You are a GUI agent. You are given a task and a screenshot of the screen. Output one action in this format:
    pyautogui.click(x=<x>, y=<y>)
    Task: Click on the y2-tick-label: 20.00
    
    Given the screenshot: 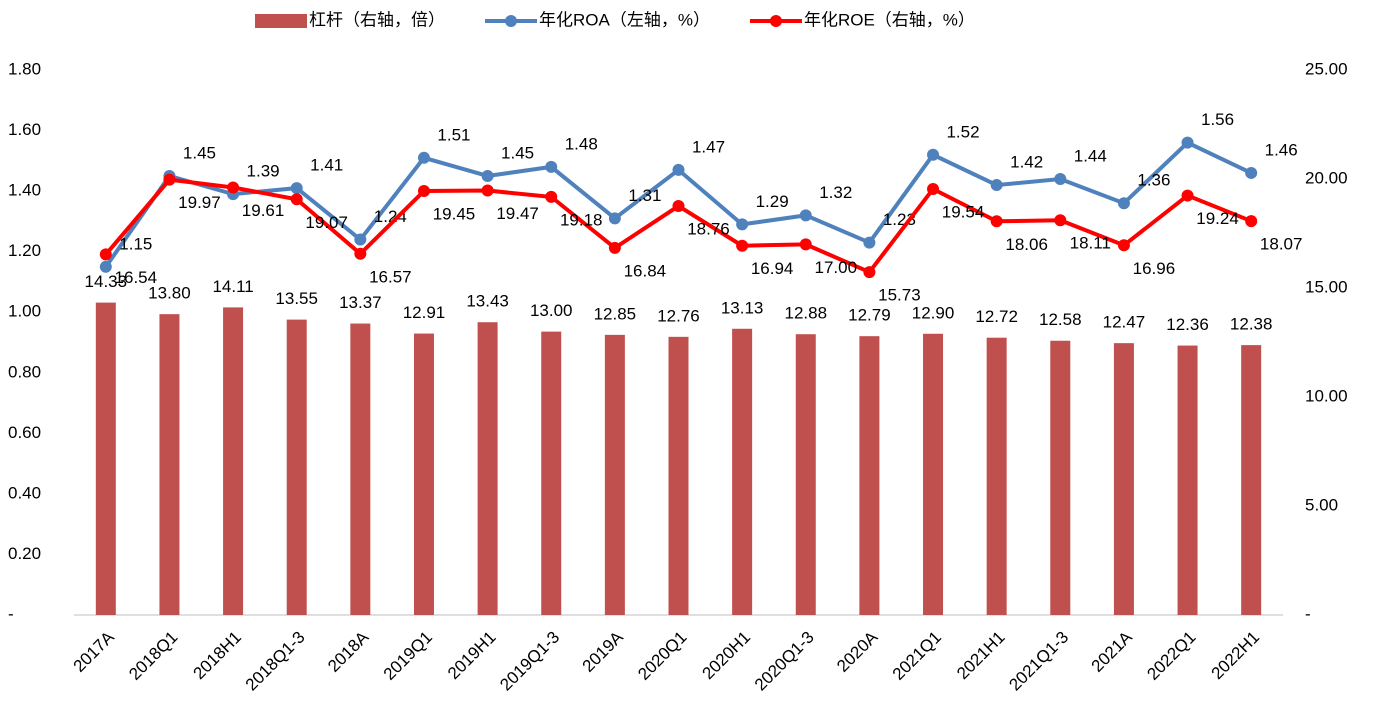 What is the action you would take?
    pyautogui.click(x=1326, y=177)
    